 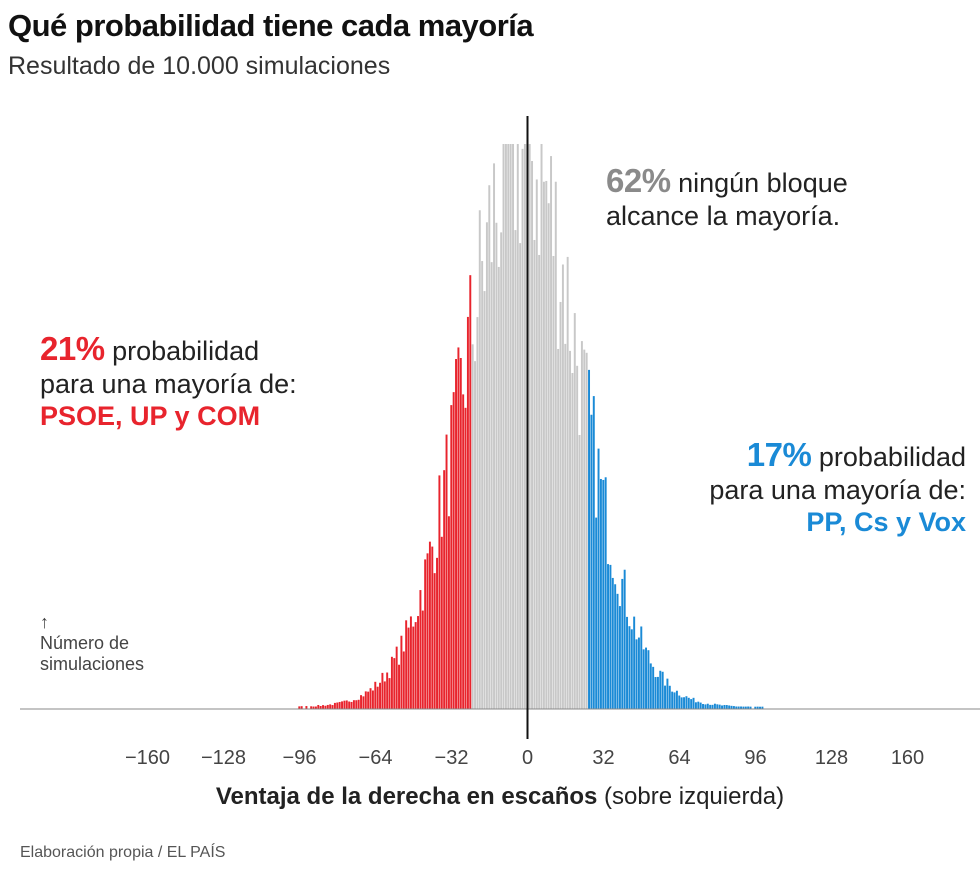 I want to click on x-tick-label: 128, so click(x=831, y=758).